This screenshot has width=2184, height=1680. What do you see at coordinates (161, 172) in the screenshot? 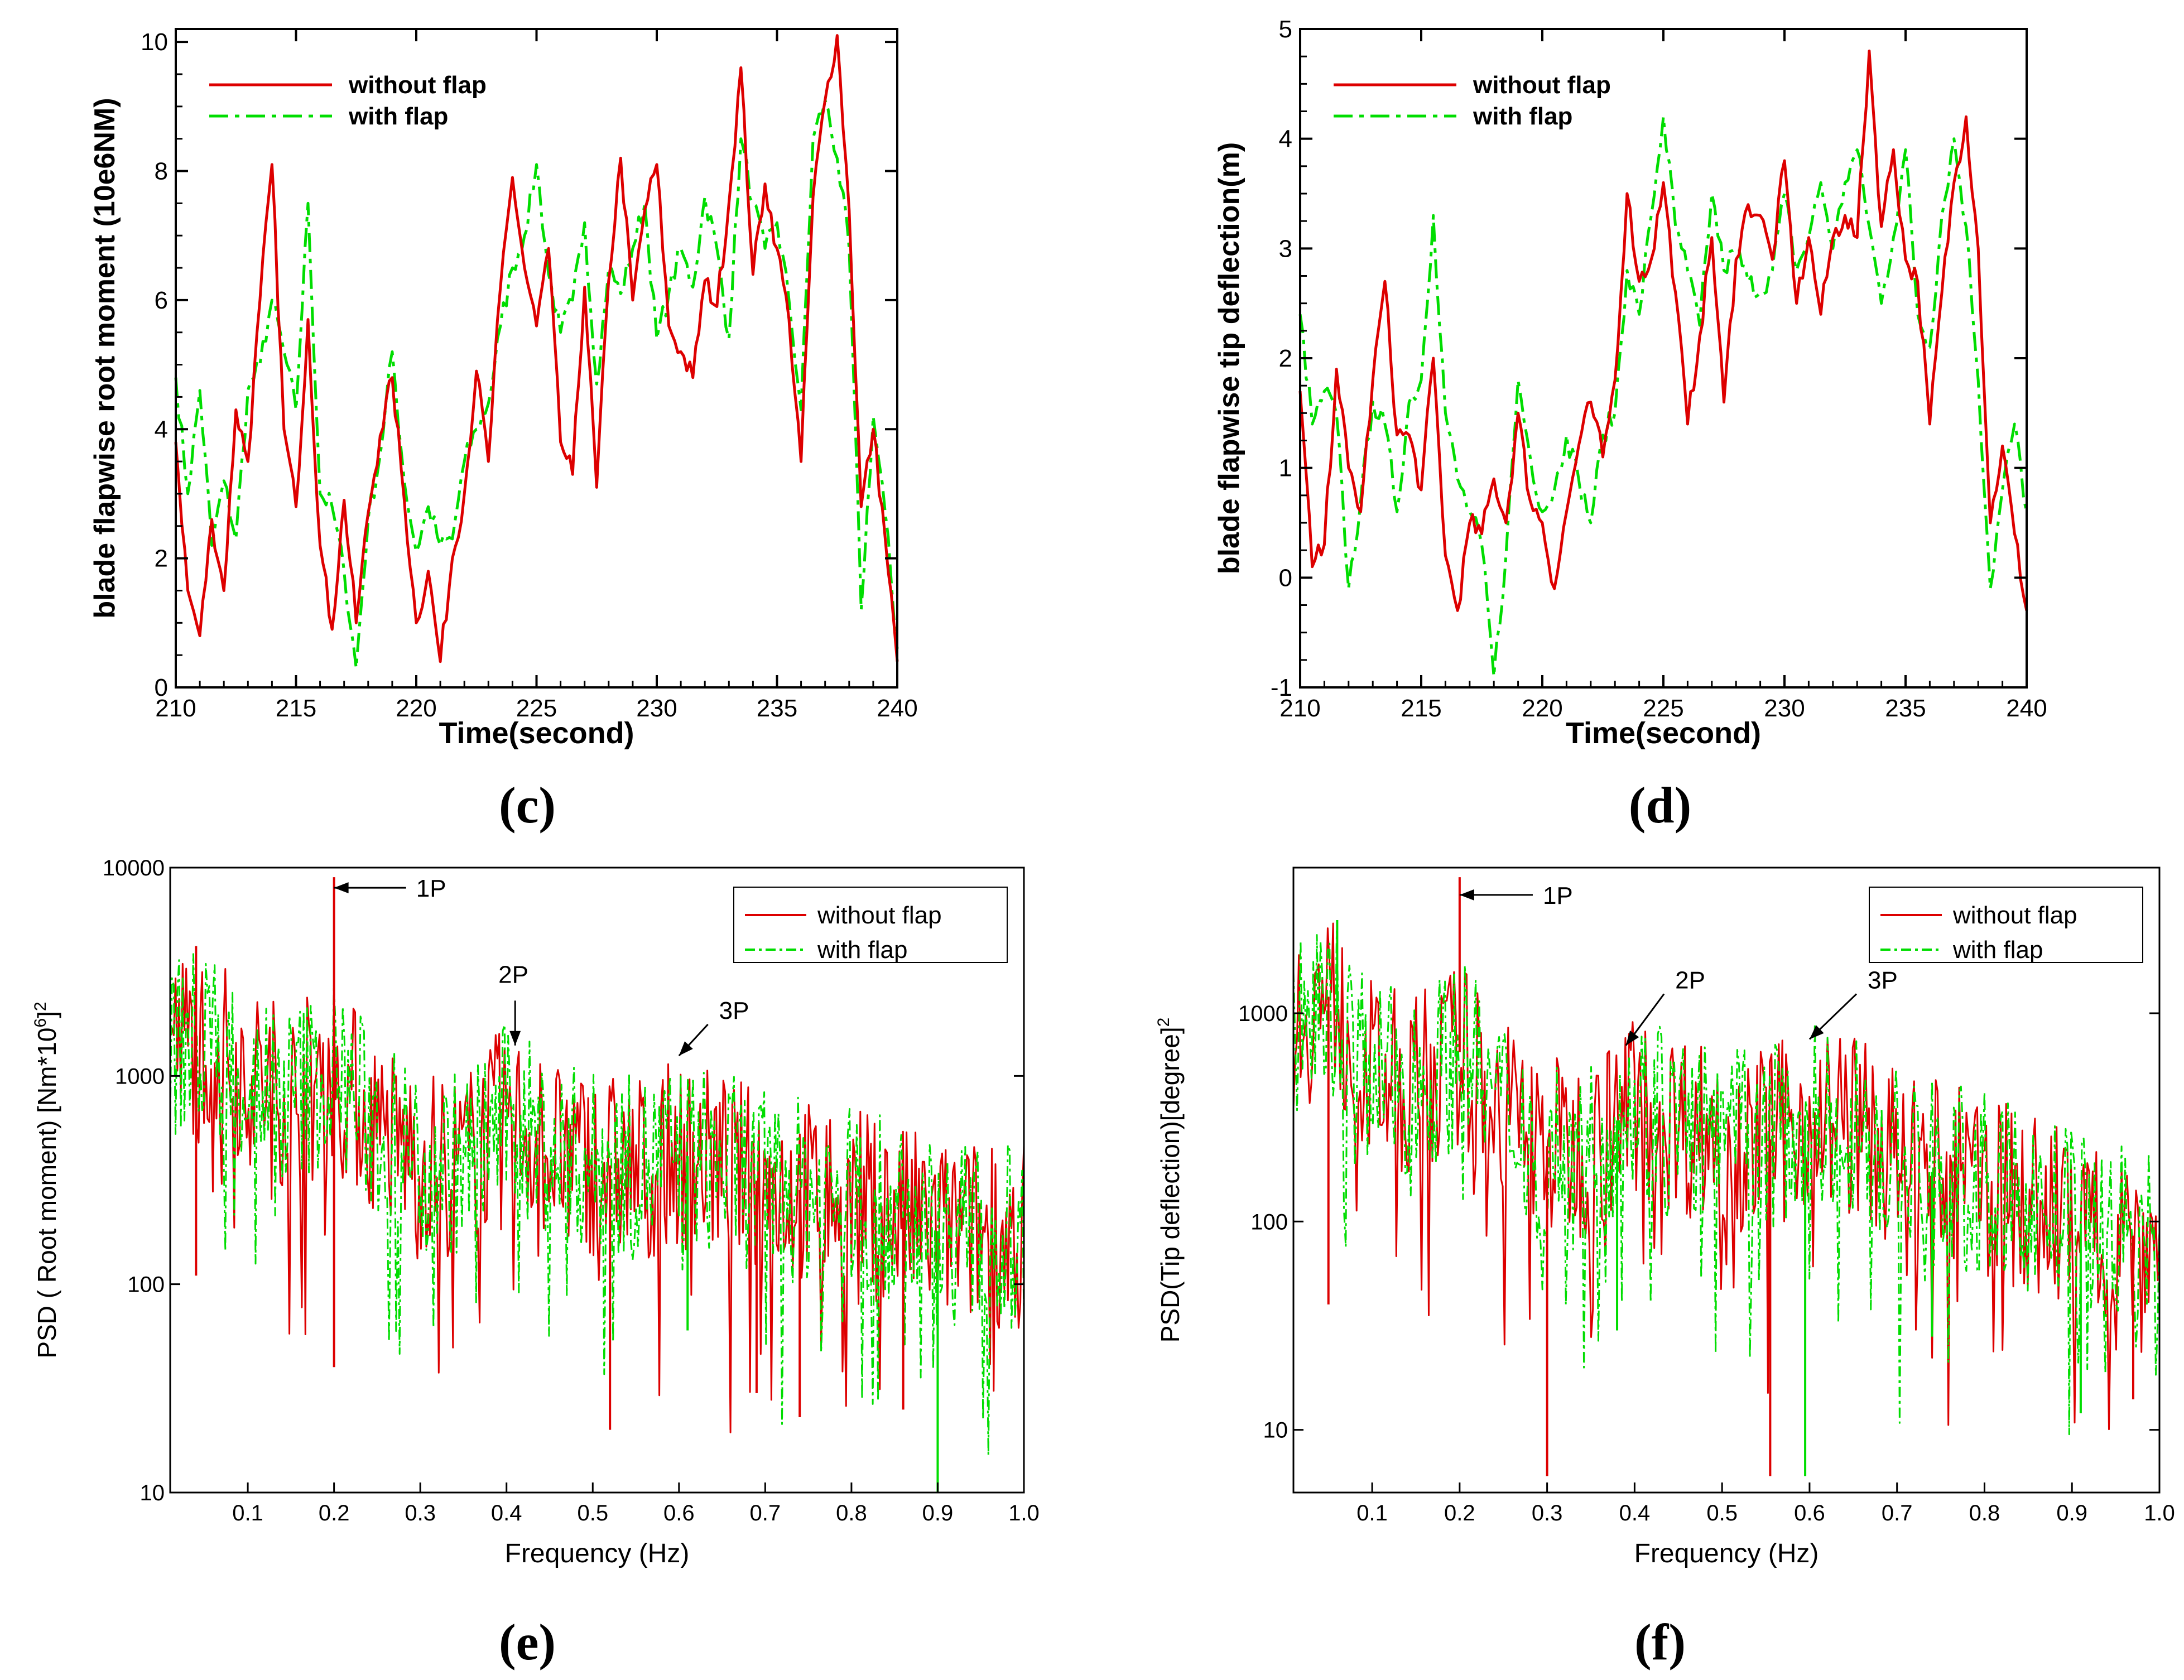
I see `y-tick-label: 8` at bounding box center [161, 172].